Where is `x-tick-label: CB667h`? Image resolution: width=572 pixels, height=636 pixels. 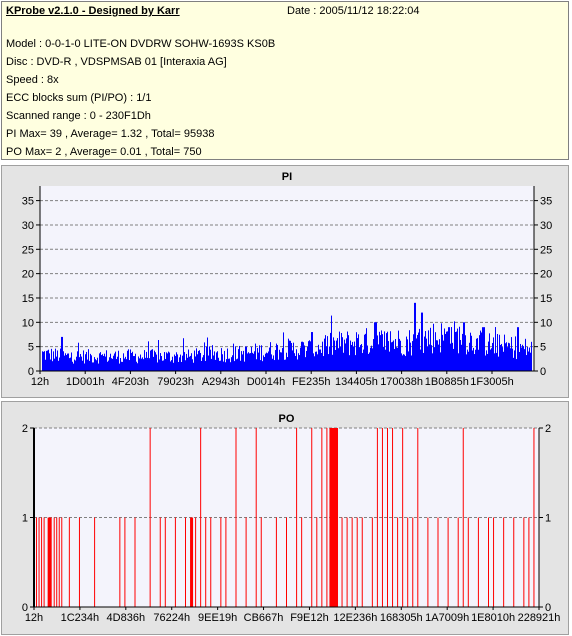
x-tick-label: CB667h is located at coordinates (264, 618).